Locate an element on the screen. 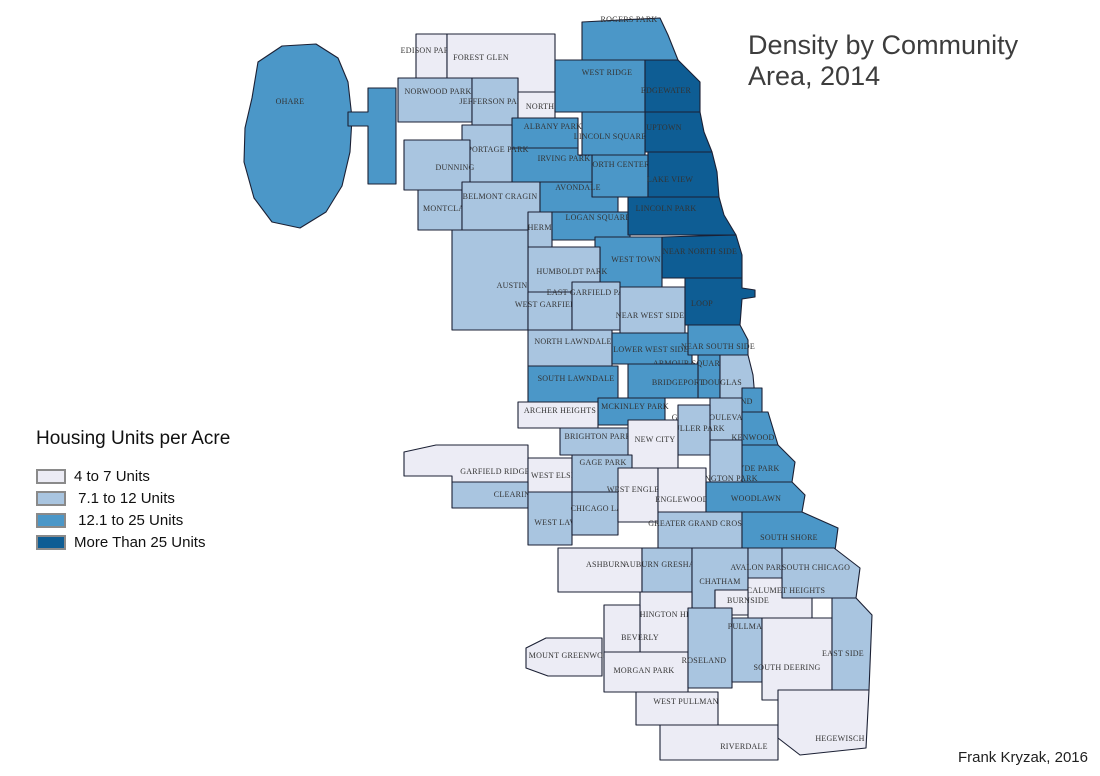 Image resolution: width=1100 pixels, height=776 pixels. legend-label-4-to-7: 4 to 7 Units is located at coordinates (112, 476).